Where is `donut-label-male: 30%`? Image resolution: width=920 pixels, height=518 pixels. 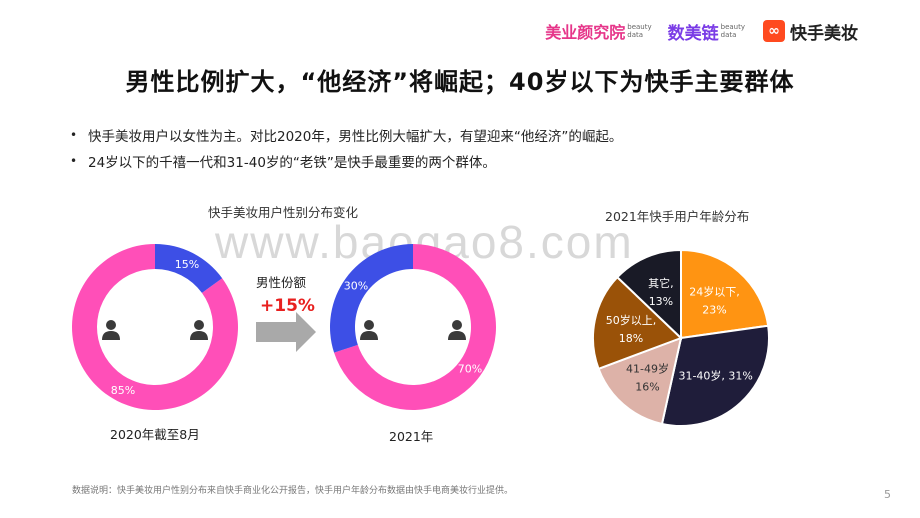
donut-label-male: 30% is located at coordinates (356, 286).